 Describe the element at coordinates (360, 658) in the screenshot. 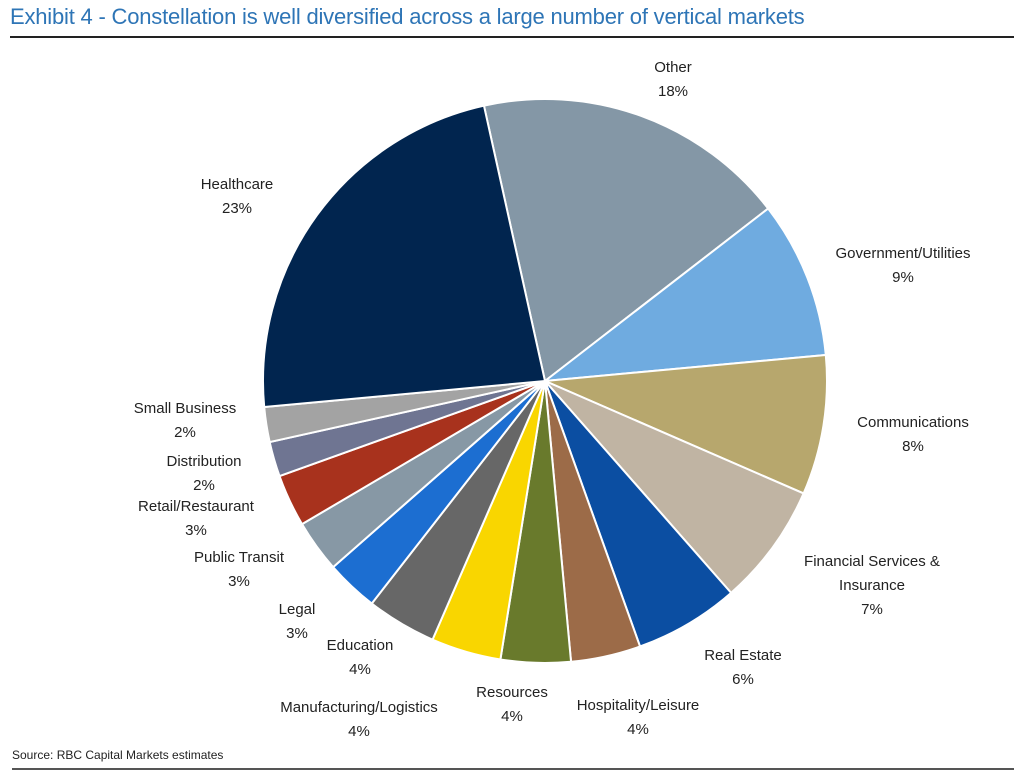

I see `slice-label: Education 4%` at that location.